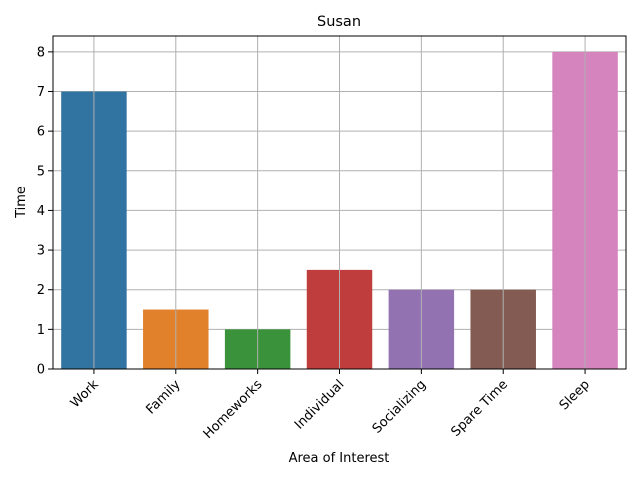 Image resolution: width=640 pixels, height=480 pixels. What do you see at coordinates (41, 92) in the screenshot?
I see `y-tick-label: 7` at bounding box center [41, 92].